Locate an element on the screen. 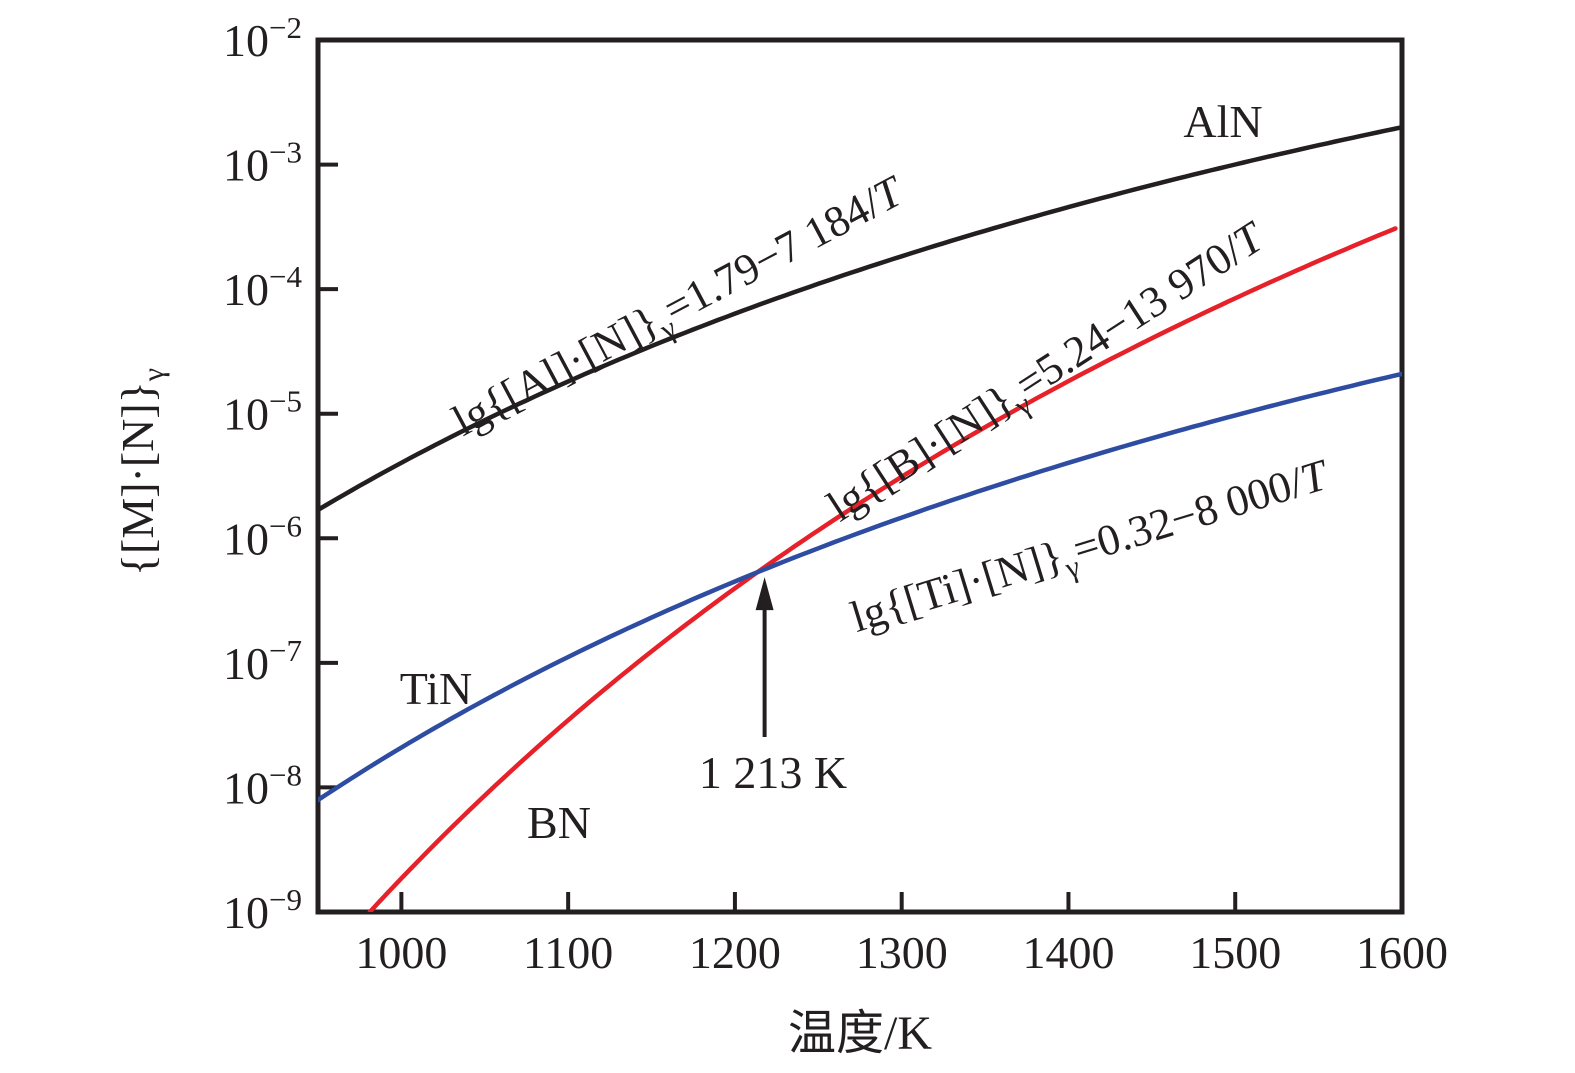 This screenshot has height=1073, width=1575. y-axis-title: {[M]·[N]}γ is located at coordinates (141, 472).